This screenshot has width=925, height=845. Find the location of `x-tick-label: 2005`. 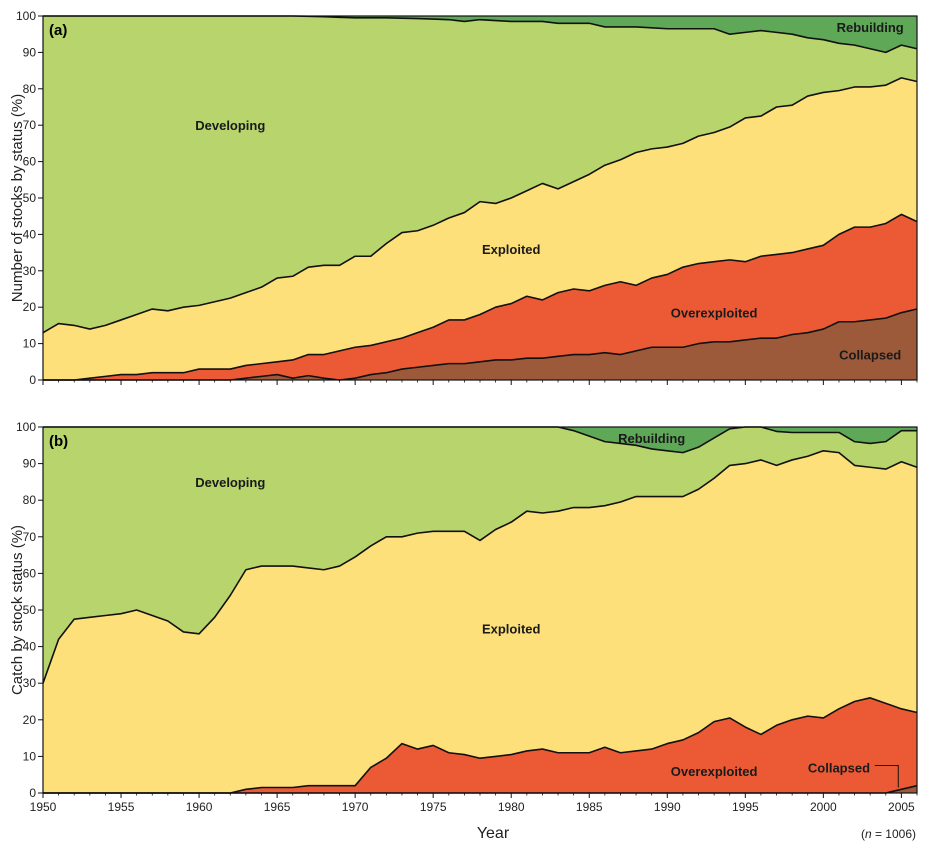

x-tick-label: 2005 is located at coordinates (901, 807).